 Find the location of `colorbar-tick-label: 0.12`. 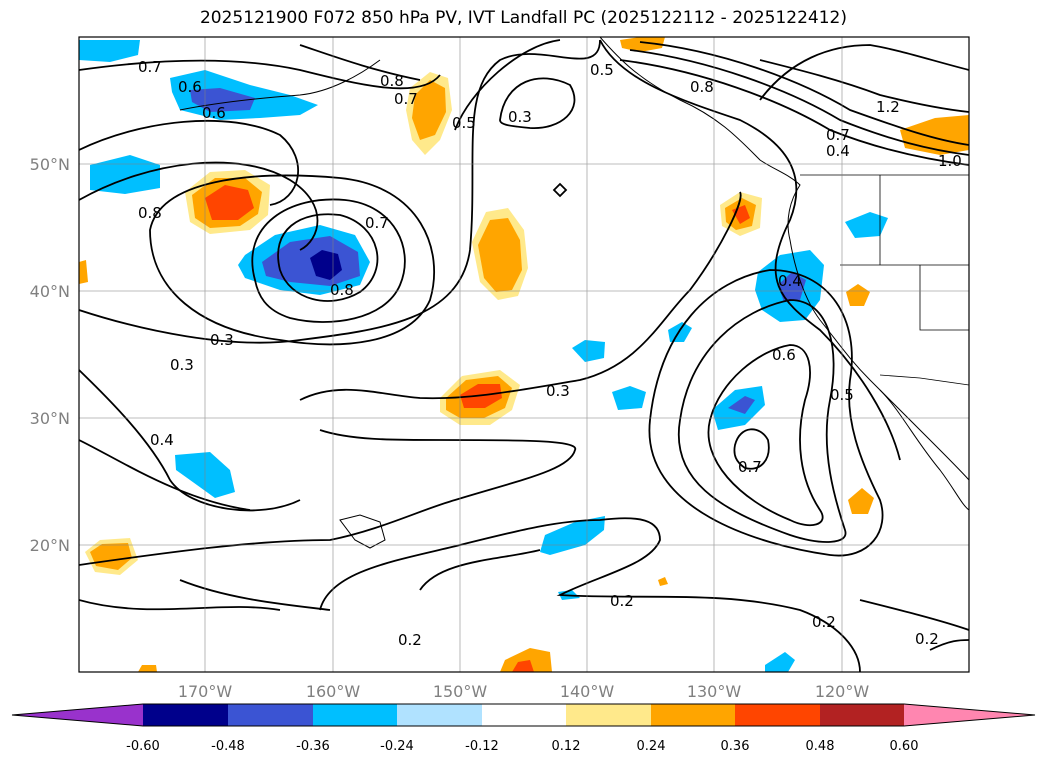

colorbar-tick-label: 0.12 is located at coordinates (566, 746).